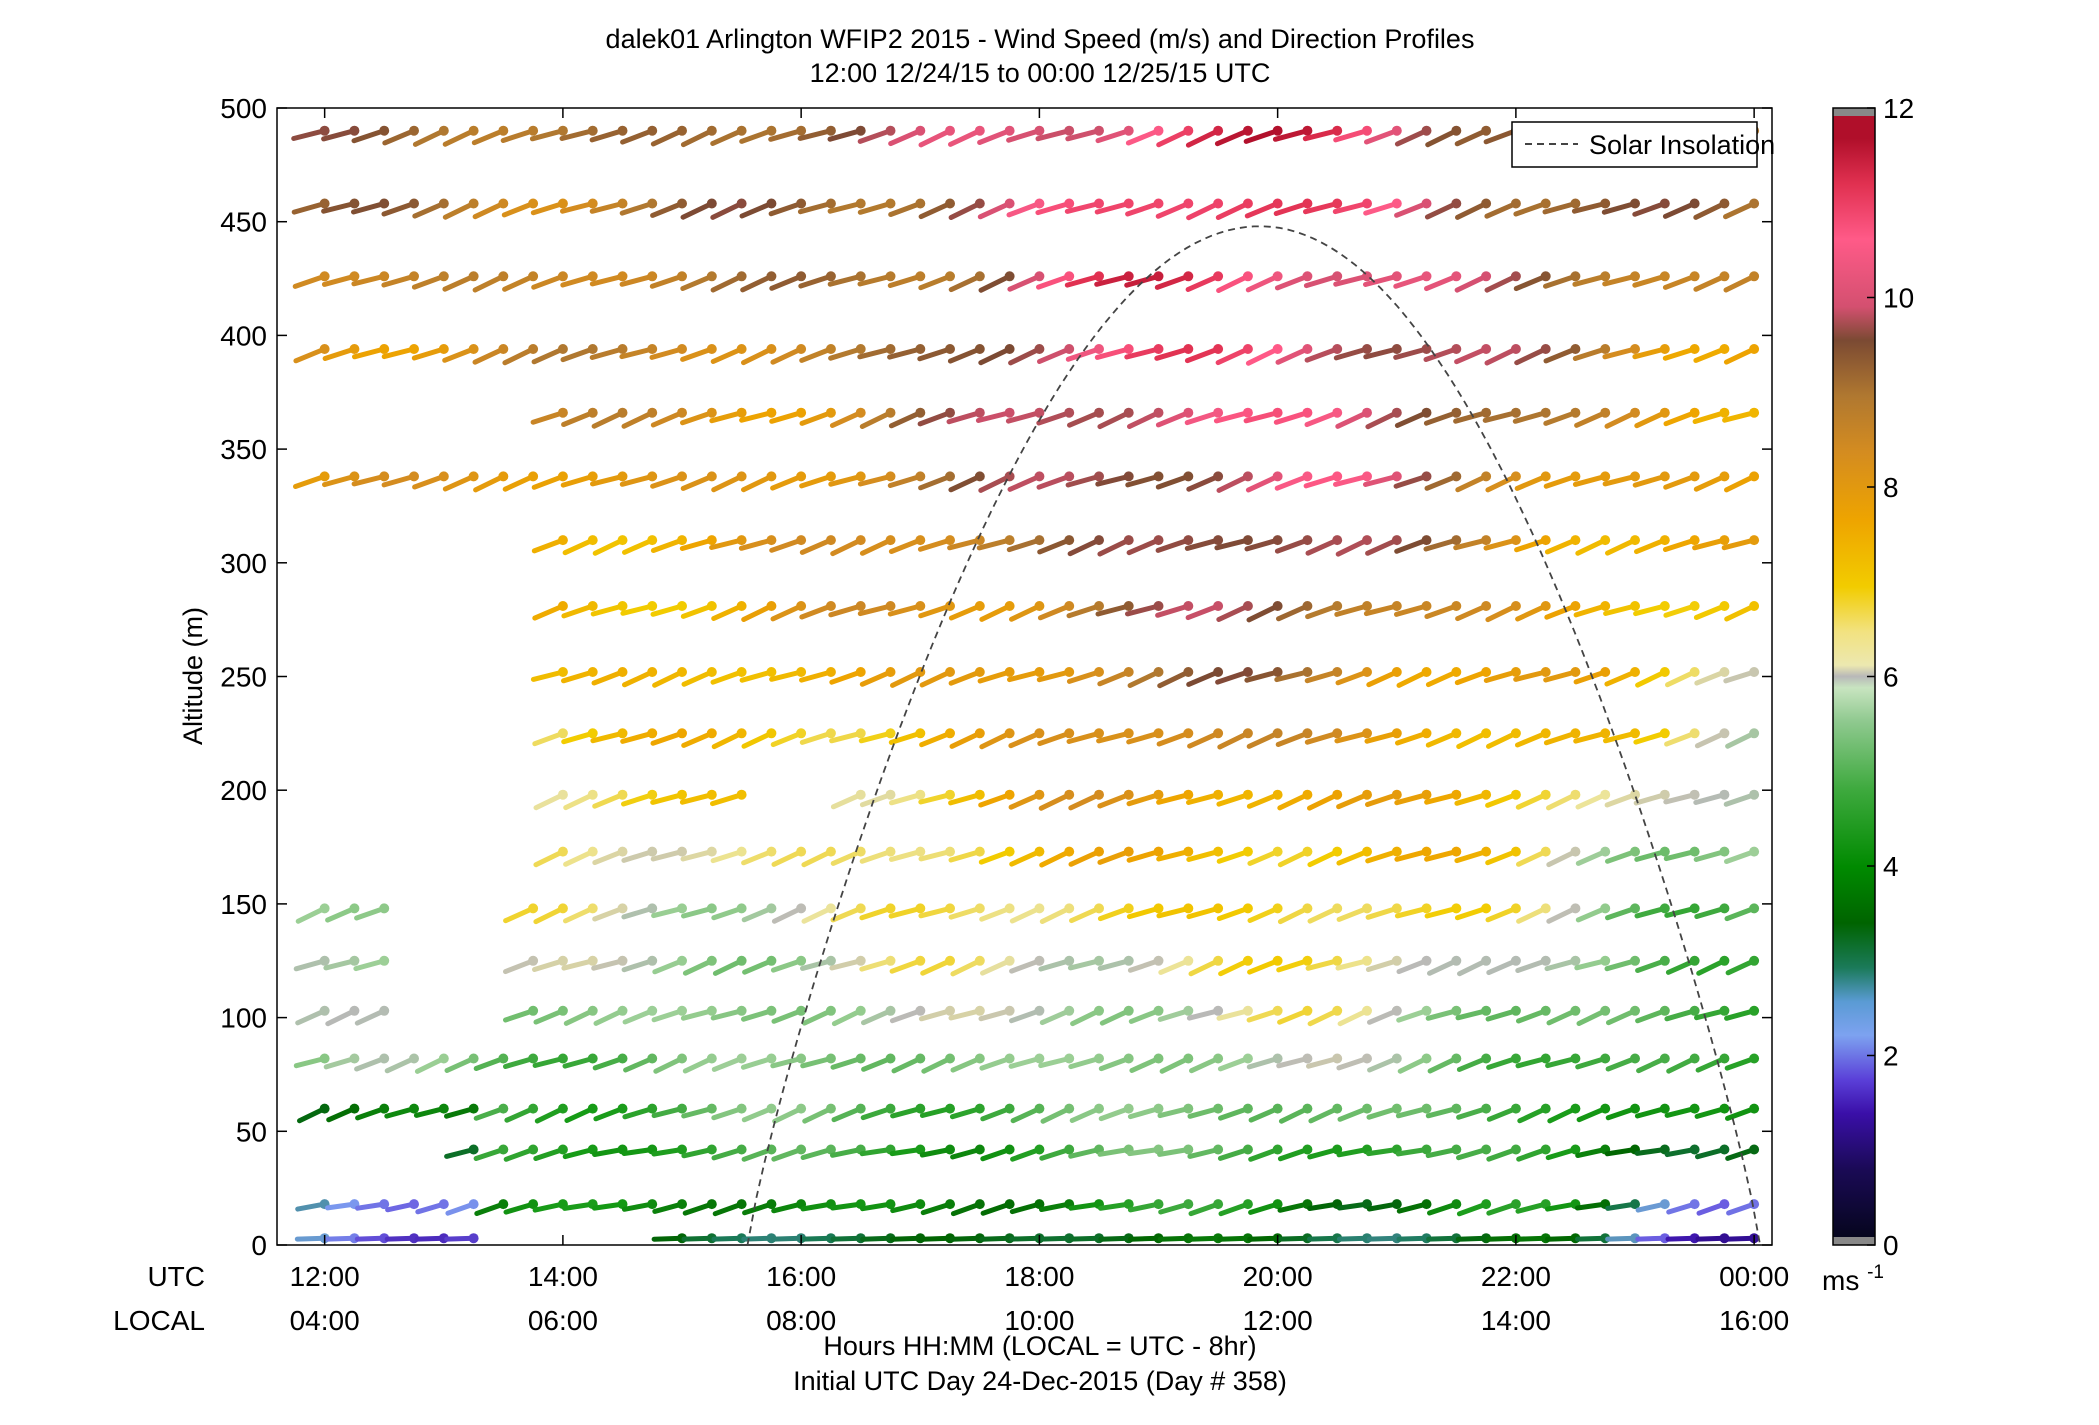  Describe the element at coordinates (1516, 1276) in the screenshot. I see `x-tick-label-utc: 22:00` at that location.